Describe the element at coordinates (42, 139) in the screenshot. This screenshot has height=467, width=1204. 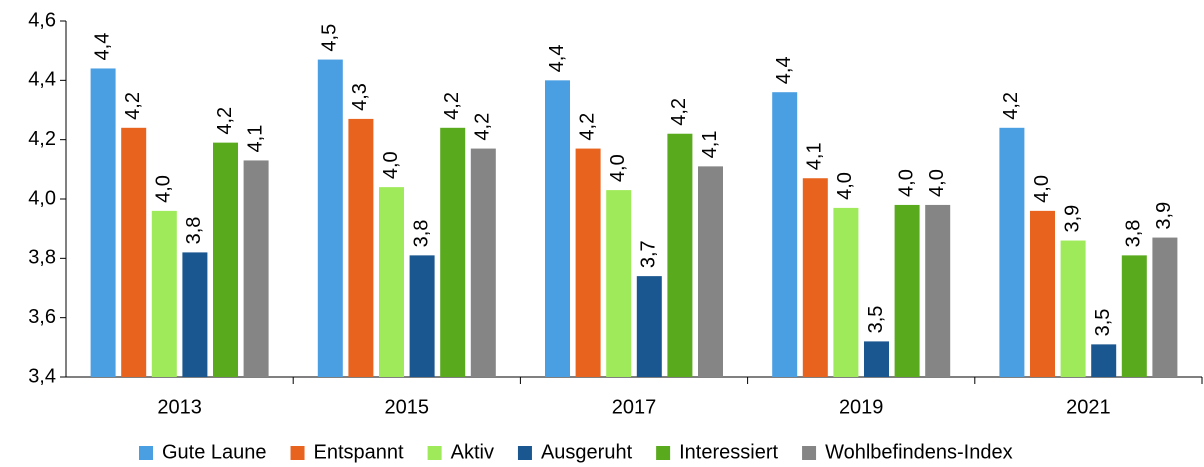
I see `y-tick-label: 4,2` at that location.